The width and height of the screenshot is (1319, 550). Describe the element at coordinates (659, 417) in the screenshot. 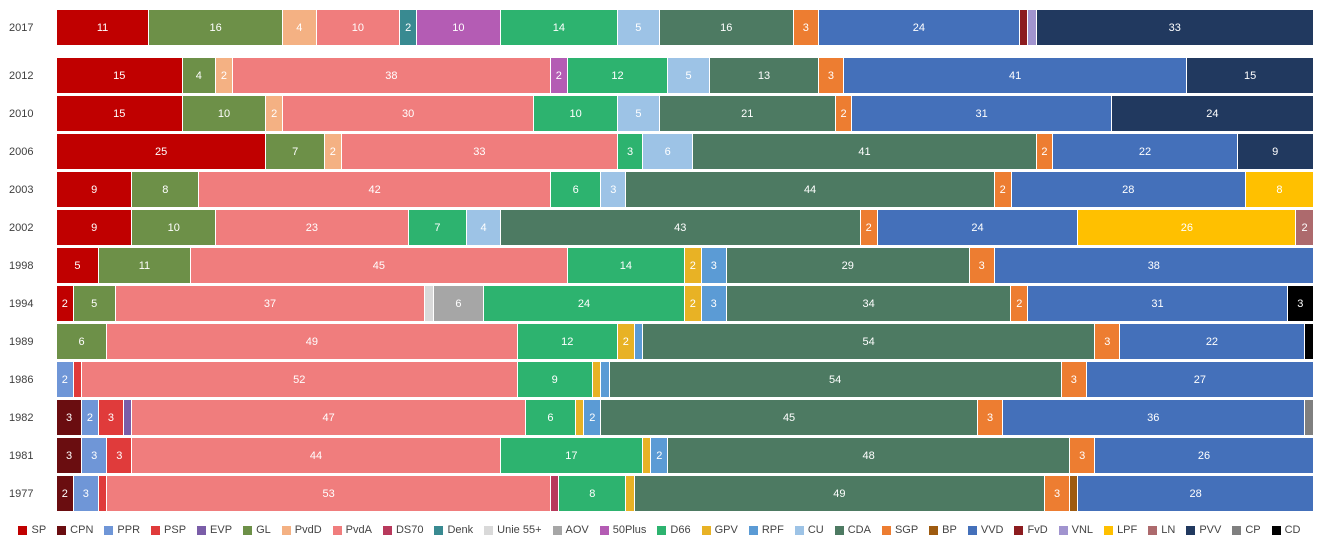

I see `chart-row-1982: 1982 3 2 3 47 6 2 45 3 36` at that location.